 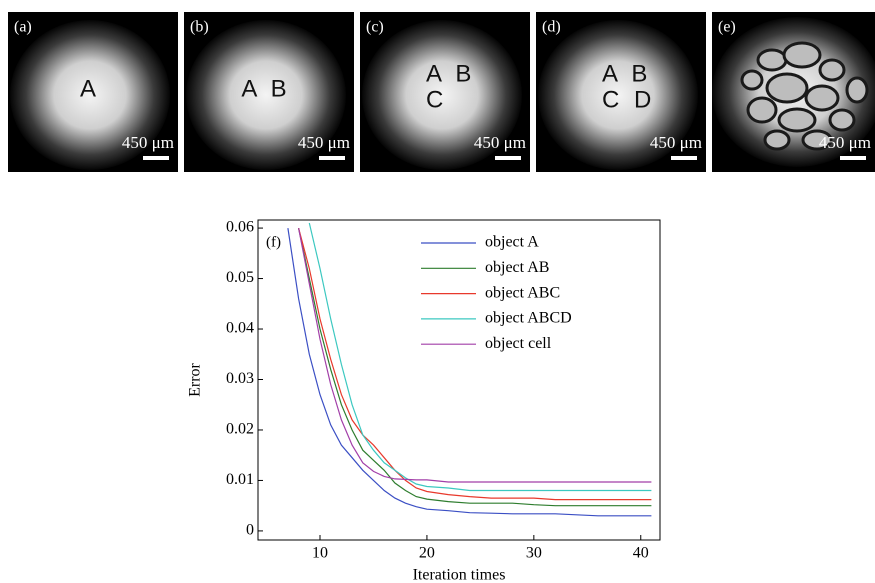 What do you see at coordinates (518, 343) in the screenshot?
I see `legend-label: object cell` at bounding box center [518, 343].